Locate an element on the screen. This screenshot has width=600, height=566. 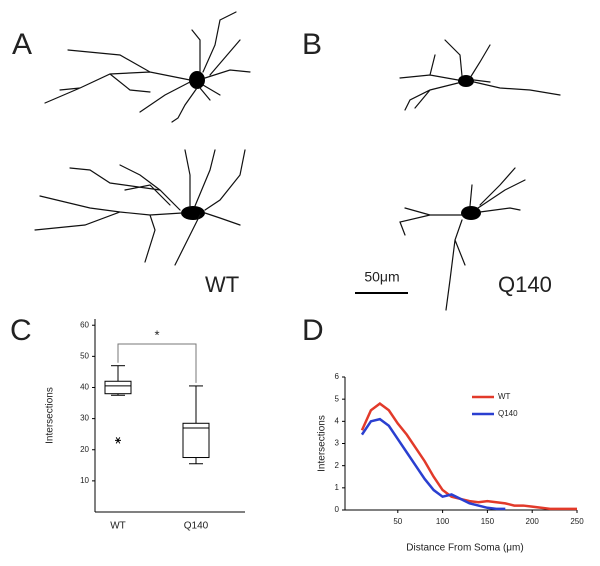
y-tick-label: 3 is located at coordinates (337, 443).